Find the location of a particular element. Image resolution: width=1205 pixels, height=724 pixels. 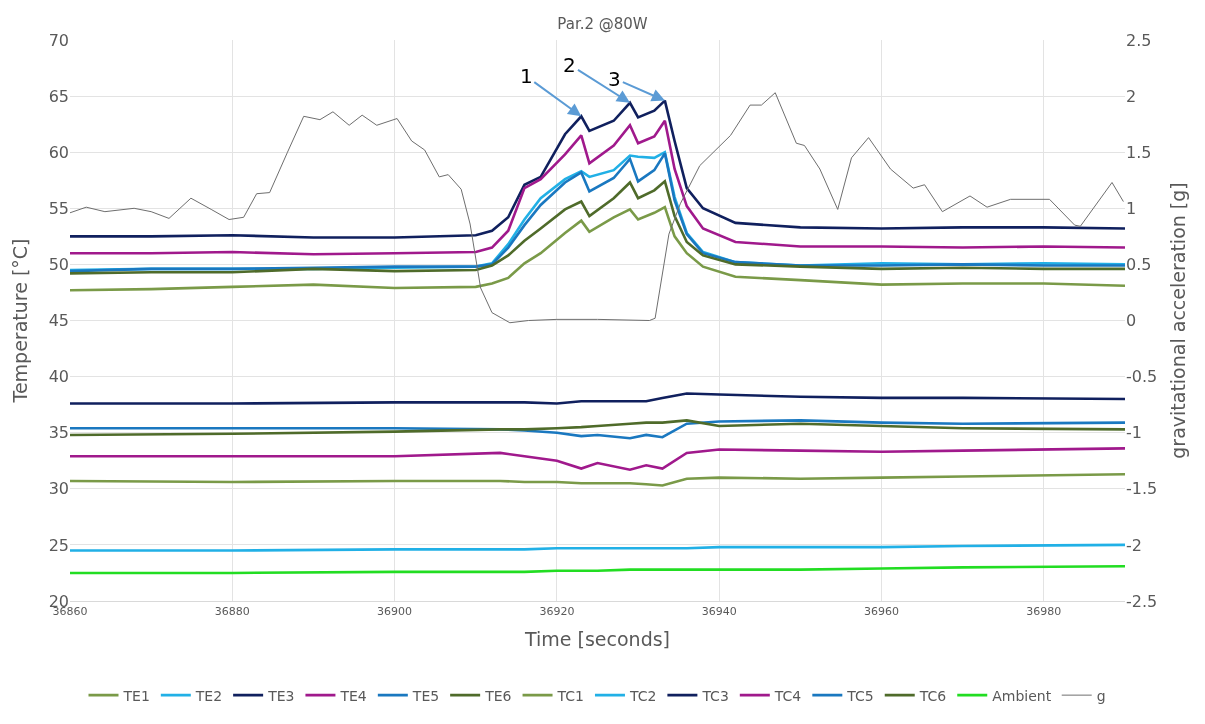

y-tick-label: 70 is located at coordinates (58, 40).